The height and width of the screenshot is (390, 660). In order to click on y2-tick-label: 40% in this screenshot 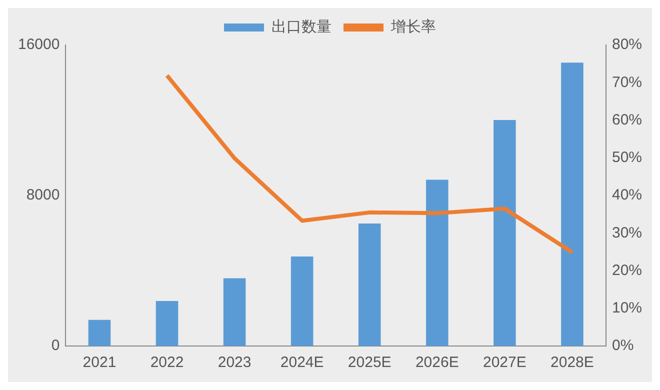, I will do `click(627, 195)`.